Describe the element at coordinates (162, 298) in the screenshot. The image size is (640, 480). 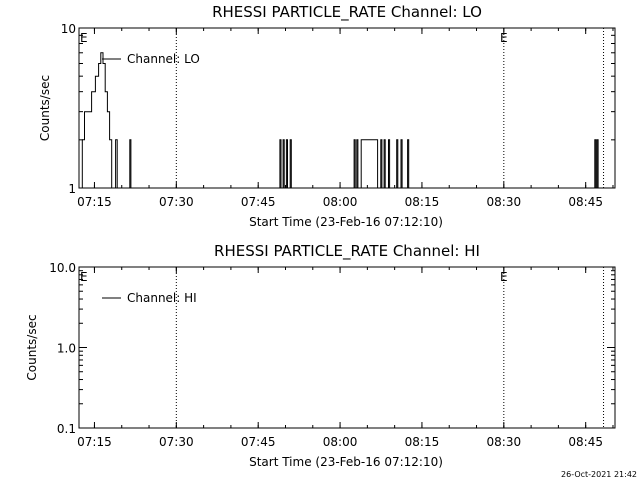
I see `legend-label: Channel: HI` at that location.